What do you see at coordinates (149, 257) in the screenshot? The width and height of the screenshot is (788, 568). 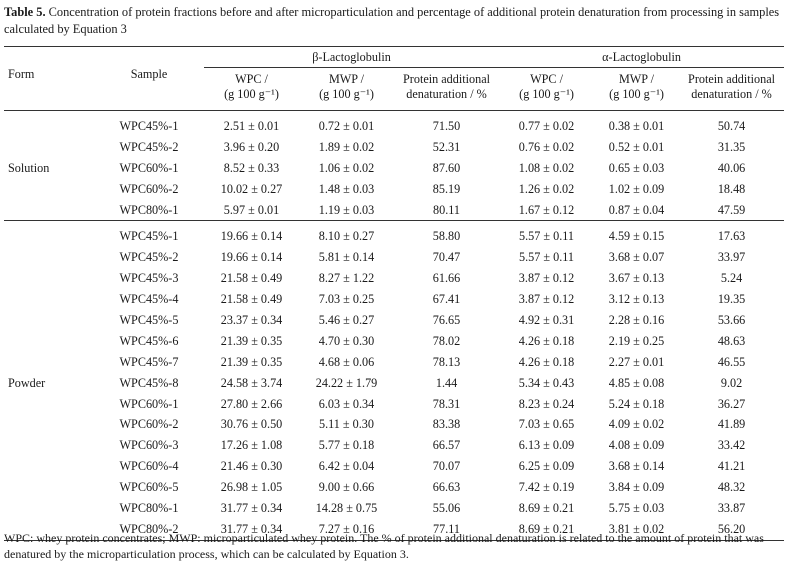 I see `cell-sample: WPC45%-2` at bounding box center [149, 257].